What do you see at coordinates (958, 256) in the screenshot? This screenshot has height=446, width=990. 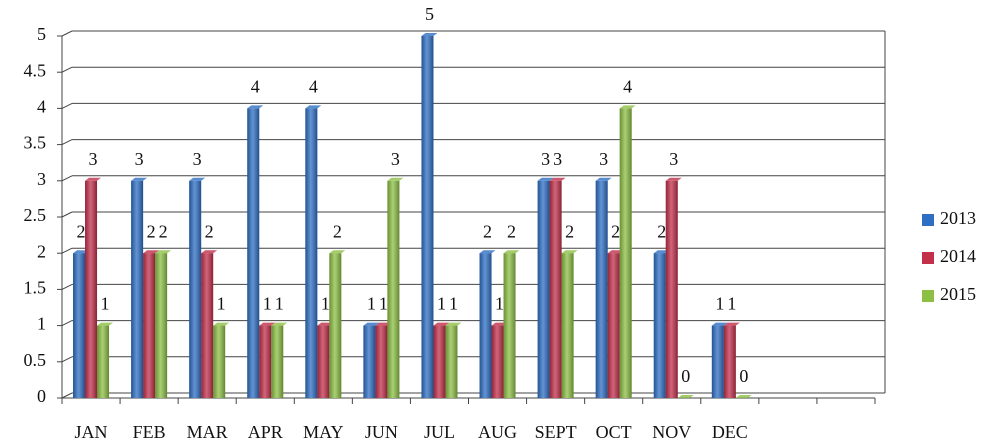 I see `legend-label: 2014` at bounding box center [958, 256].